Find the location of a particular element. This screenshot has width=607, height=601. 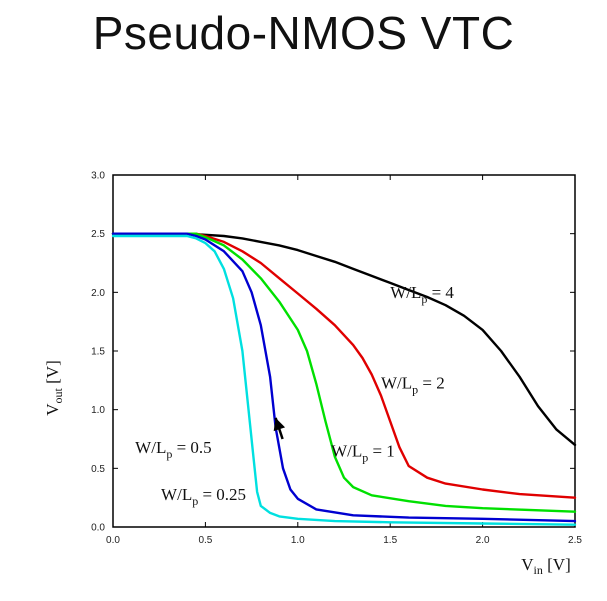

series-annotation-3: W/Lp = 0.5 is located at coordinates (173, 449).